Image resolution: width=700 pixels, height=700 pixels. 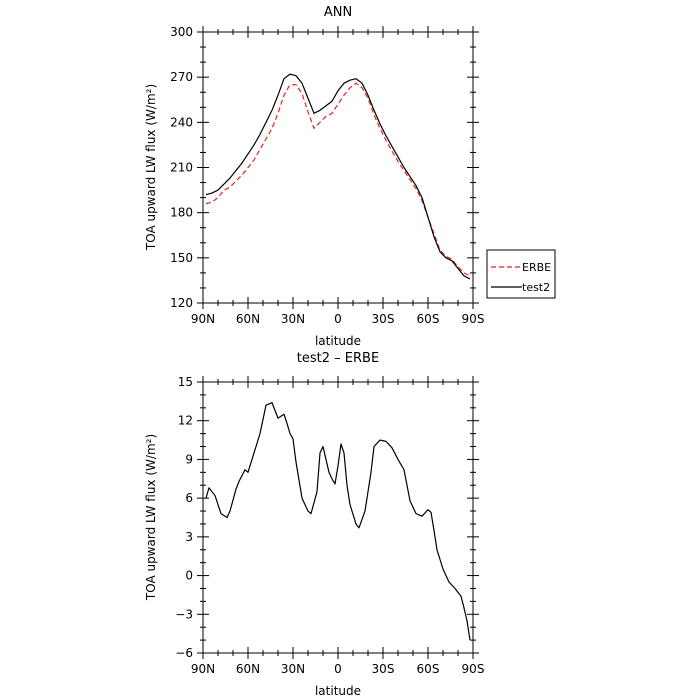 I want to click on legend-label-erbe: ERBE, so click(x=536, y=267).